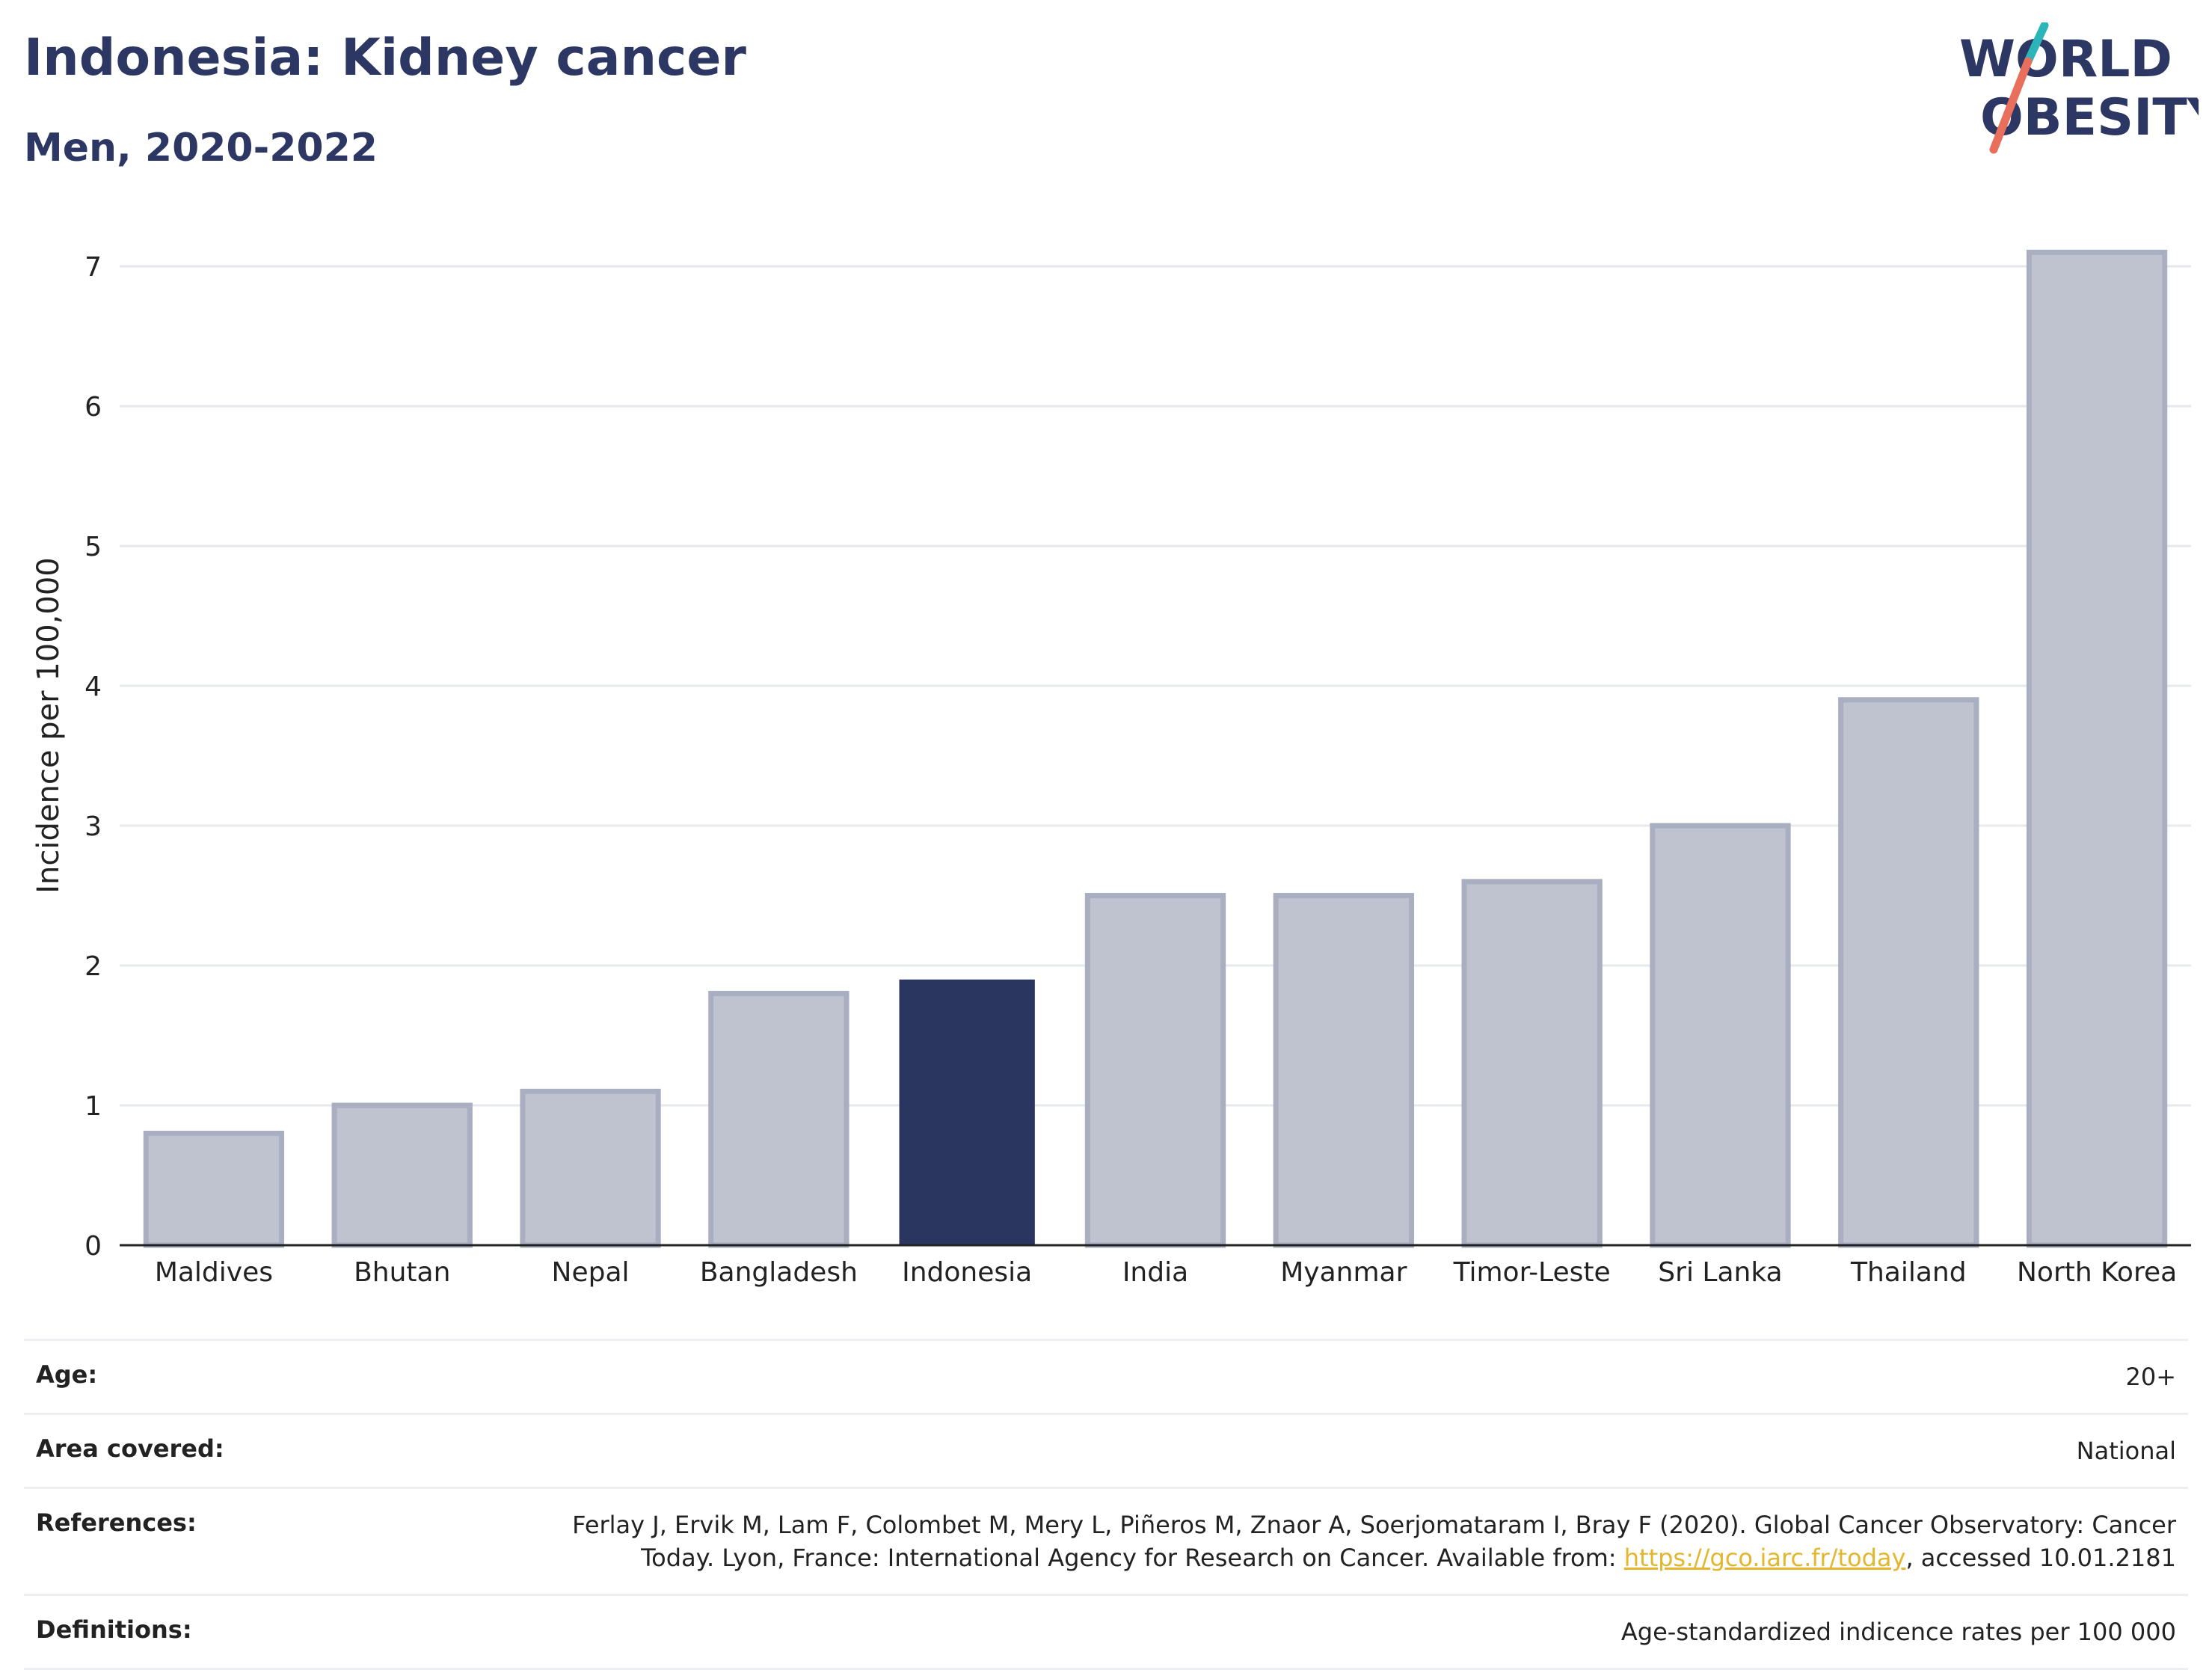  I want to click on meta-references-label: References:, so click(185, 1541).